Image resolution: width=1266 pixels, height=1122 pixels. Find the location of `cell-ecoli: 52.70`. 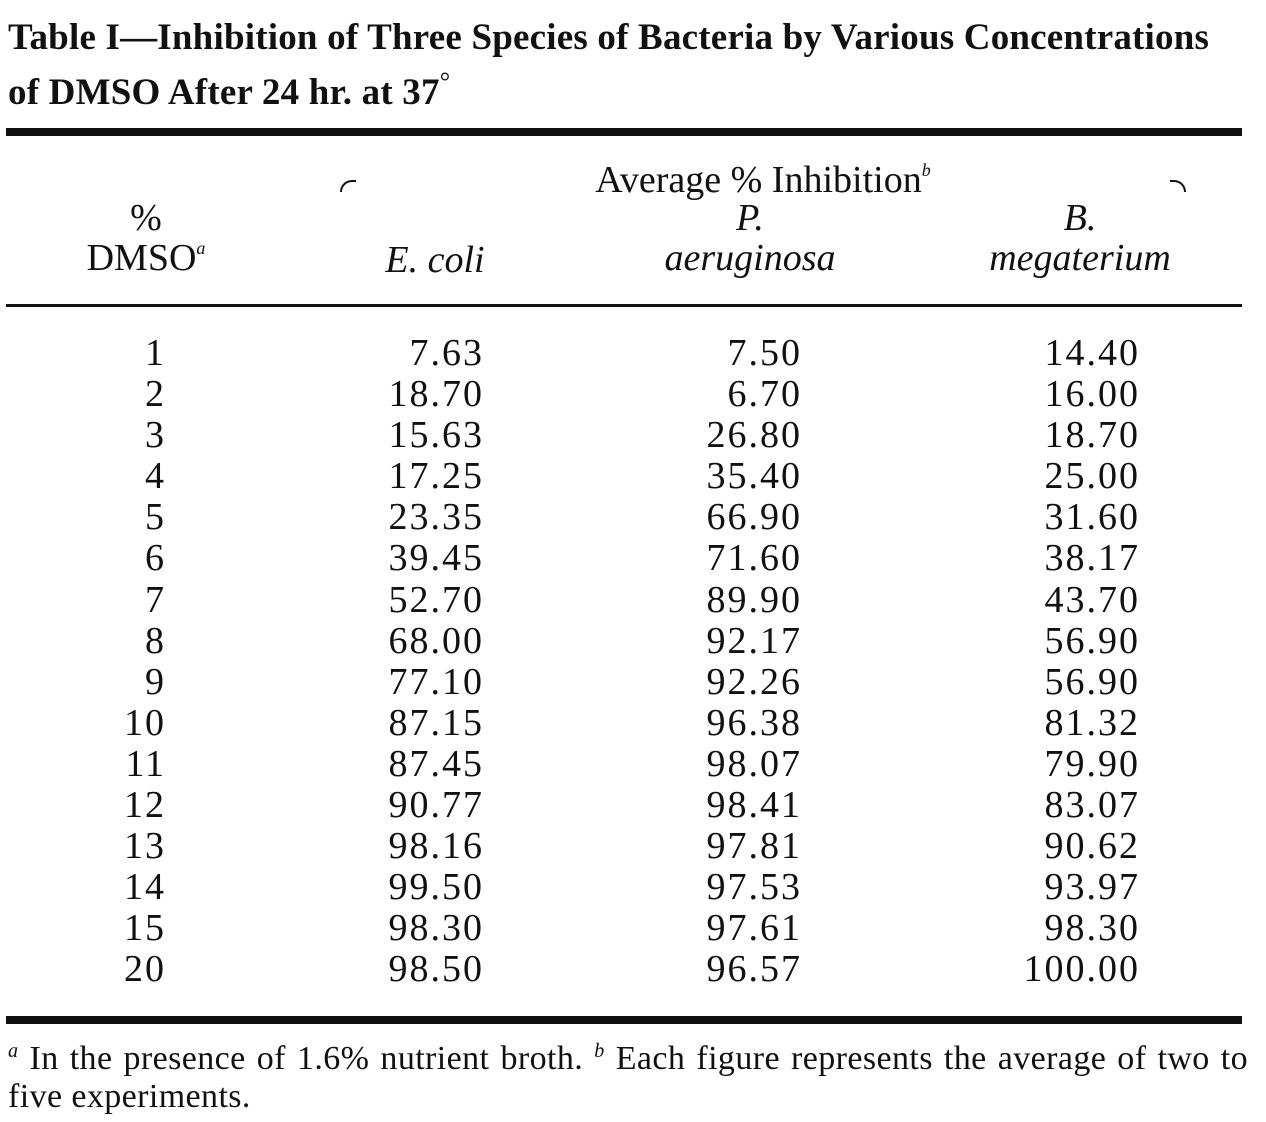

cell-ecoli: 52.70 is located at coordinates (436, 599).